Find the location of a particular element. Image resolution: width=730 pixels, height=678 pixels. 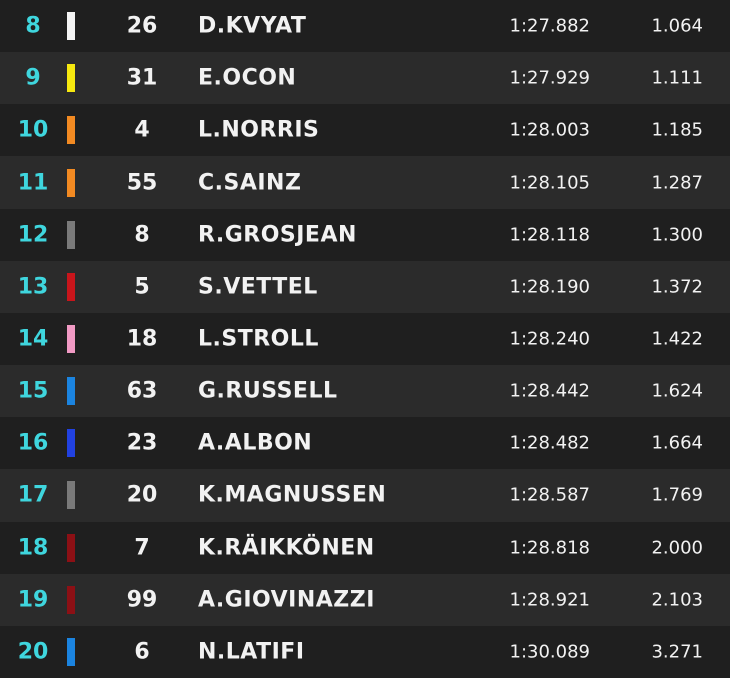

lap-time: 1:28.240 is located at coordinates (550, 339).